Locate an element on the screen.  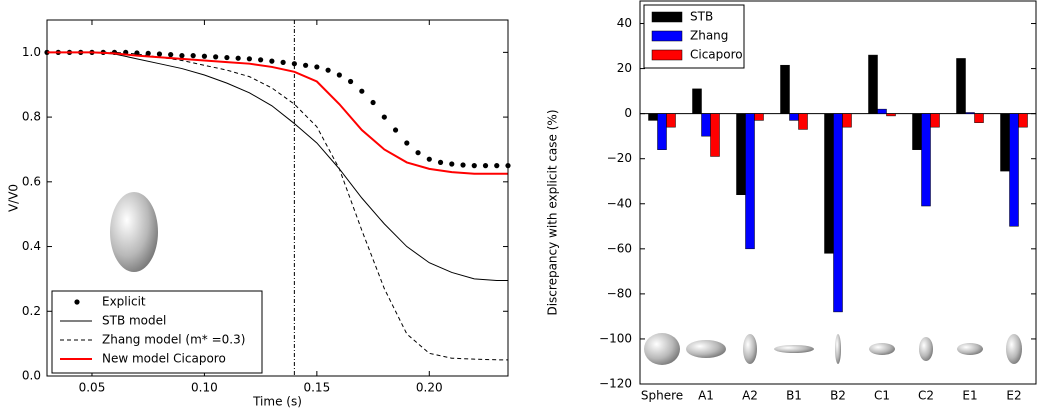
x-tick-label: 0.15 is located at coordinates (316, 388).